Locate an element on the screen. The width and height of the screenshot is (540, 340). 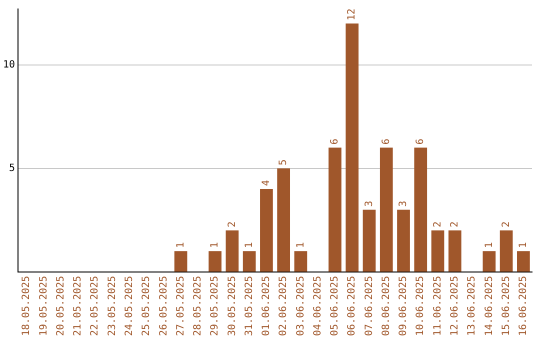
y-tick-label: 10 is located at coordinates (9, 64).